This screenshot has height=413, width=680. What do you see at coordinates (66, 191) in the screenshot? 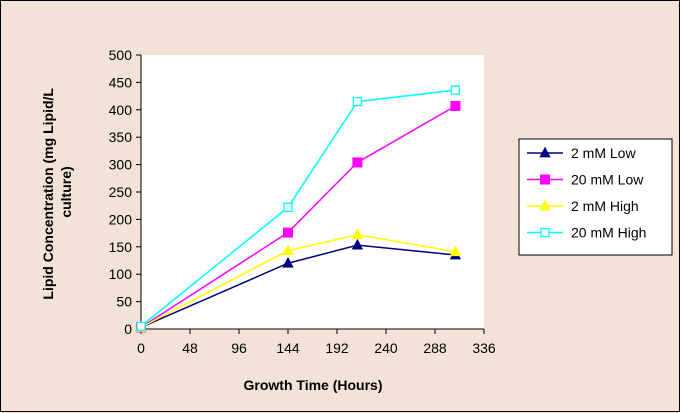
I see `y-axis-title-line-2: culture)` at bounding box center [66, 191].